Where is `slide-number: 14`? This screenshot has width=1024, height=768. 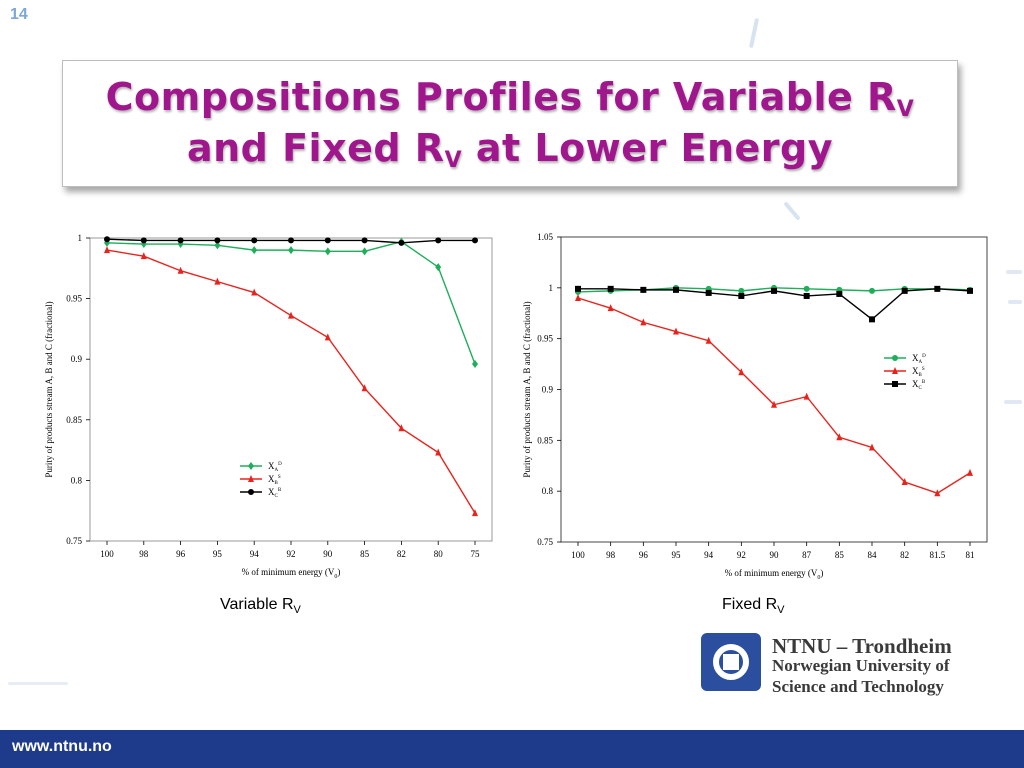
slide-number: 14 is located at coordinates (19, 14).